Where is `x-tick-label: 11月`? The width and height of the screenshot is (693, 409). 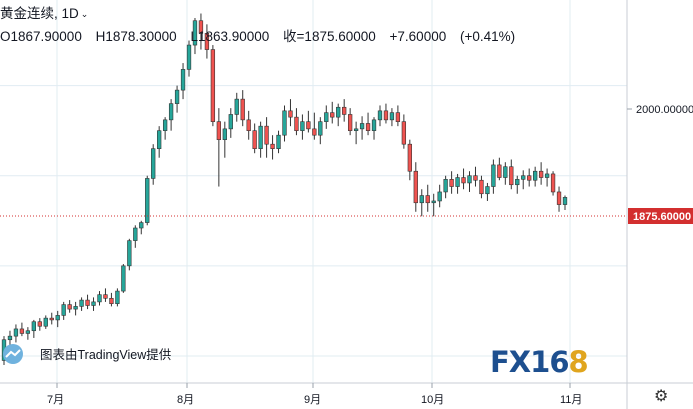
x-tick-label: 11月 is located at coordinates (571, 400).